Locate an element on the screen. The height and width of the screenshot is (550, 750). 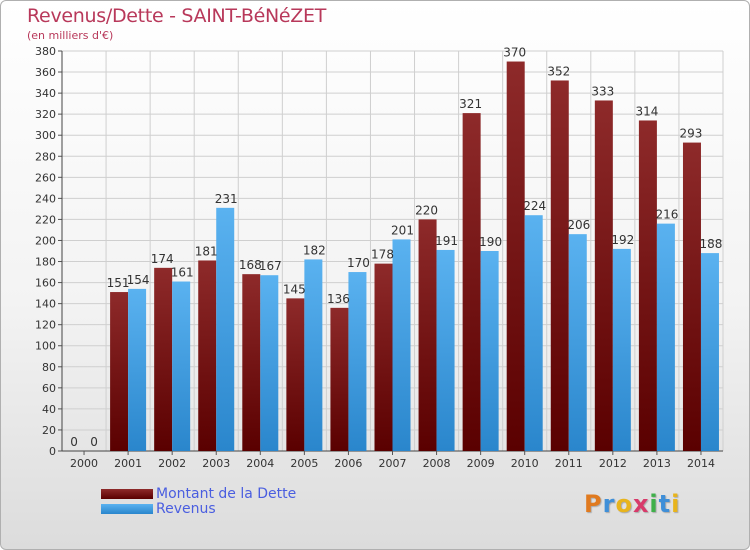
legend-label-revenus: Revenus is located at coordinates (186, 509).